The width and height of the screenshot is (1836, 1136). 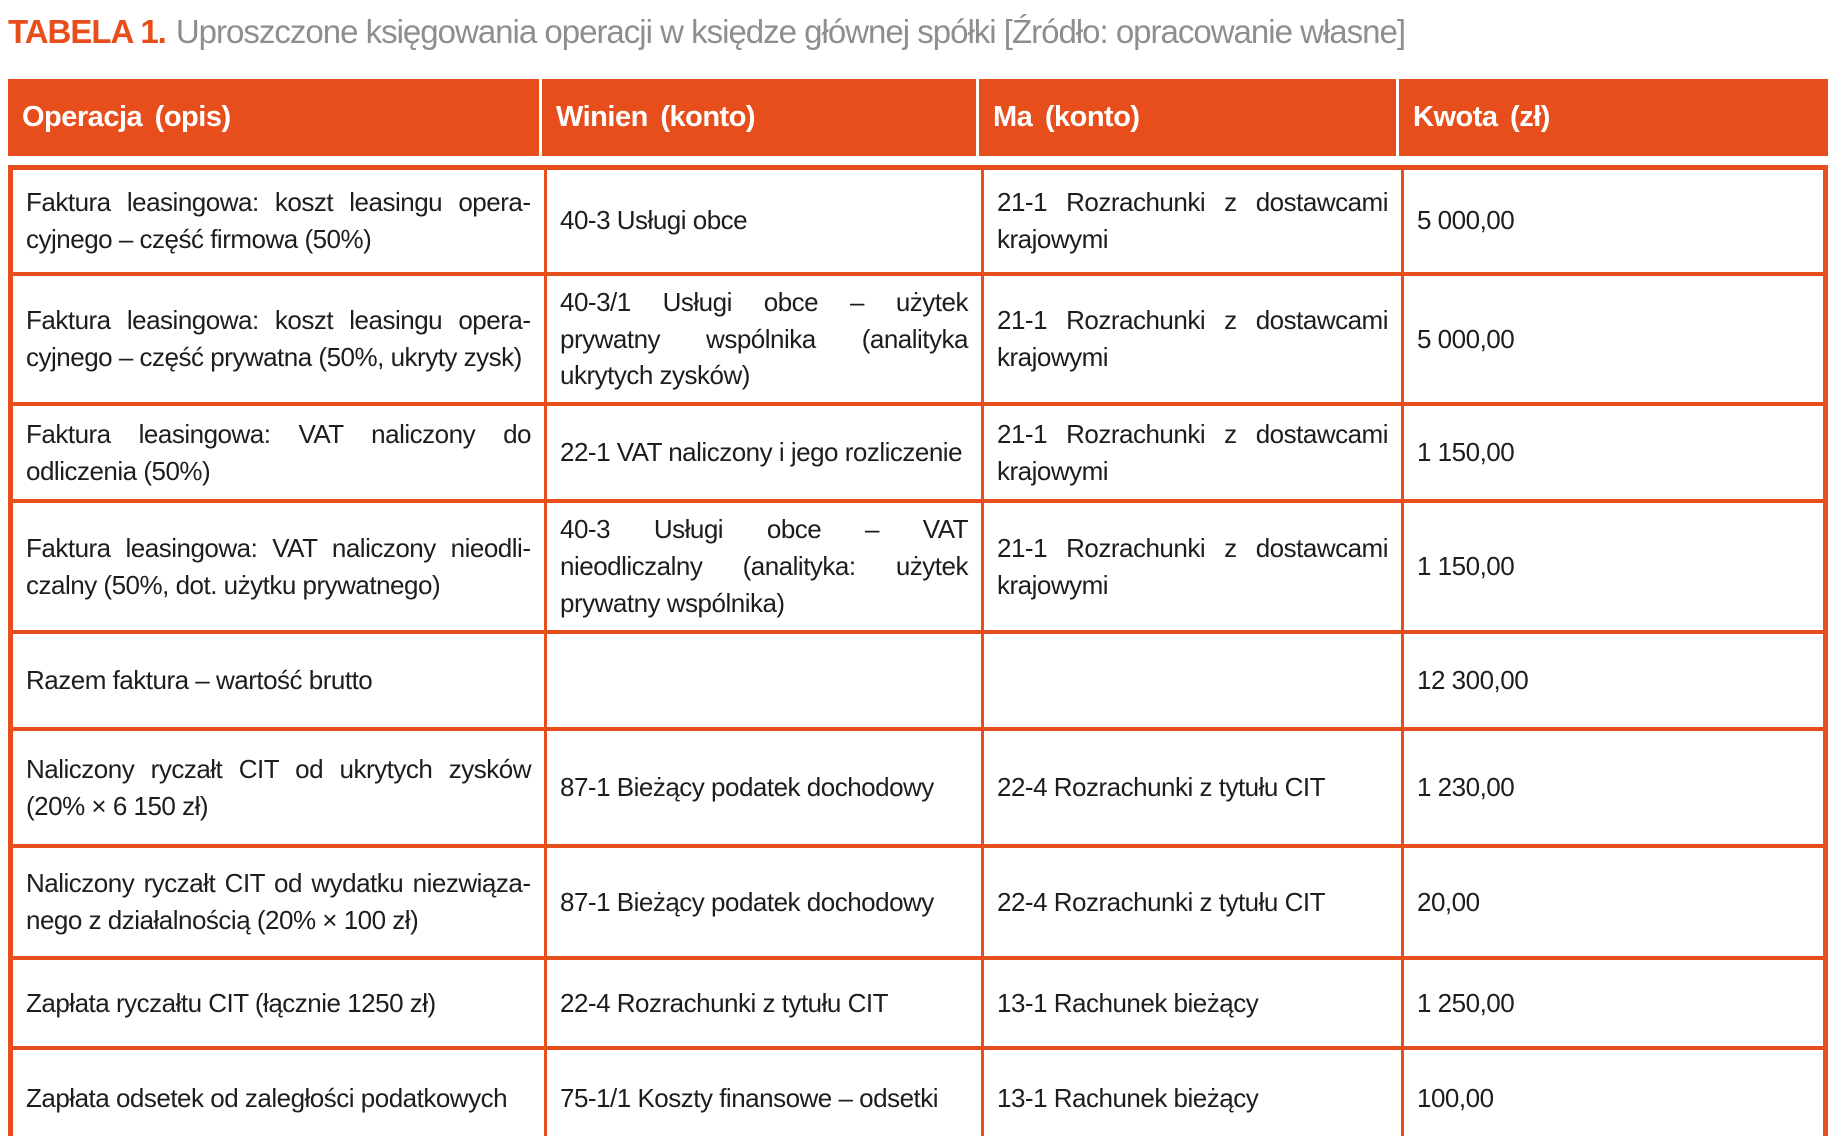 What do you see at coordinates (87, 31) in the screenshot?
I see `table-caption-label: TABELA 1.` at bounding box center [87, 31].